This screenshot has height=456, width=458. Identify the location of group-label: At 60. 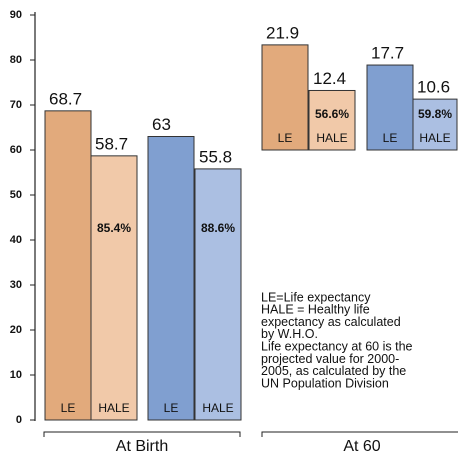
(361, 446).